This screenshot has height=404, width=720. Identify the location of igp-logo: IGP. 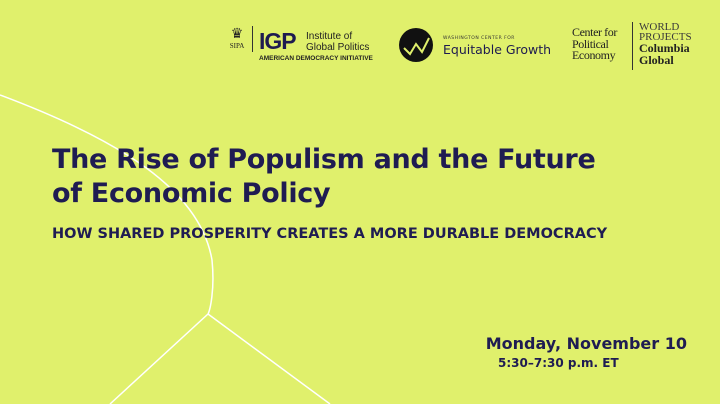
(278, 41).